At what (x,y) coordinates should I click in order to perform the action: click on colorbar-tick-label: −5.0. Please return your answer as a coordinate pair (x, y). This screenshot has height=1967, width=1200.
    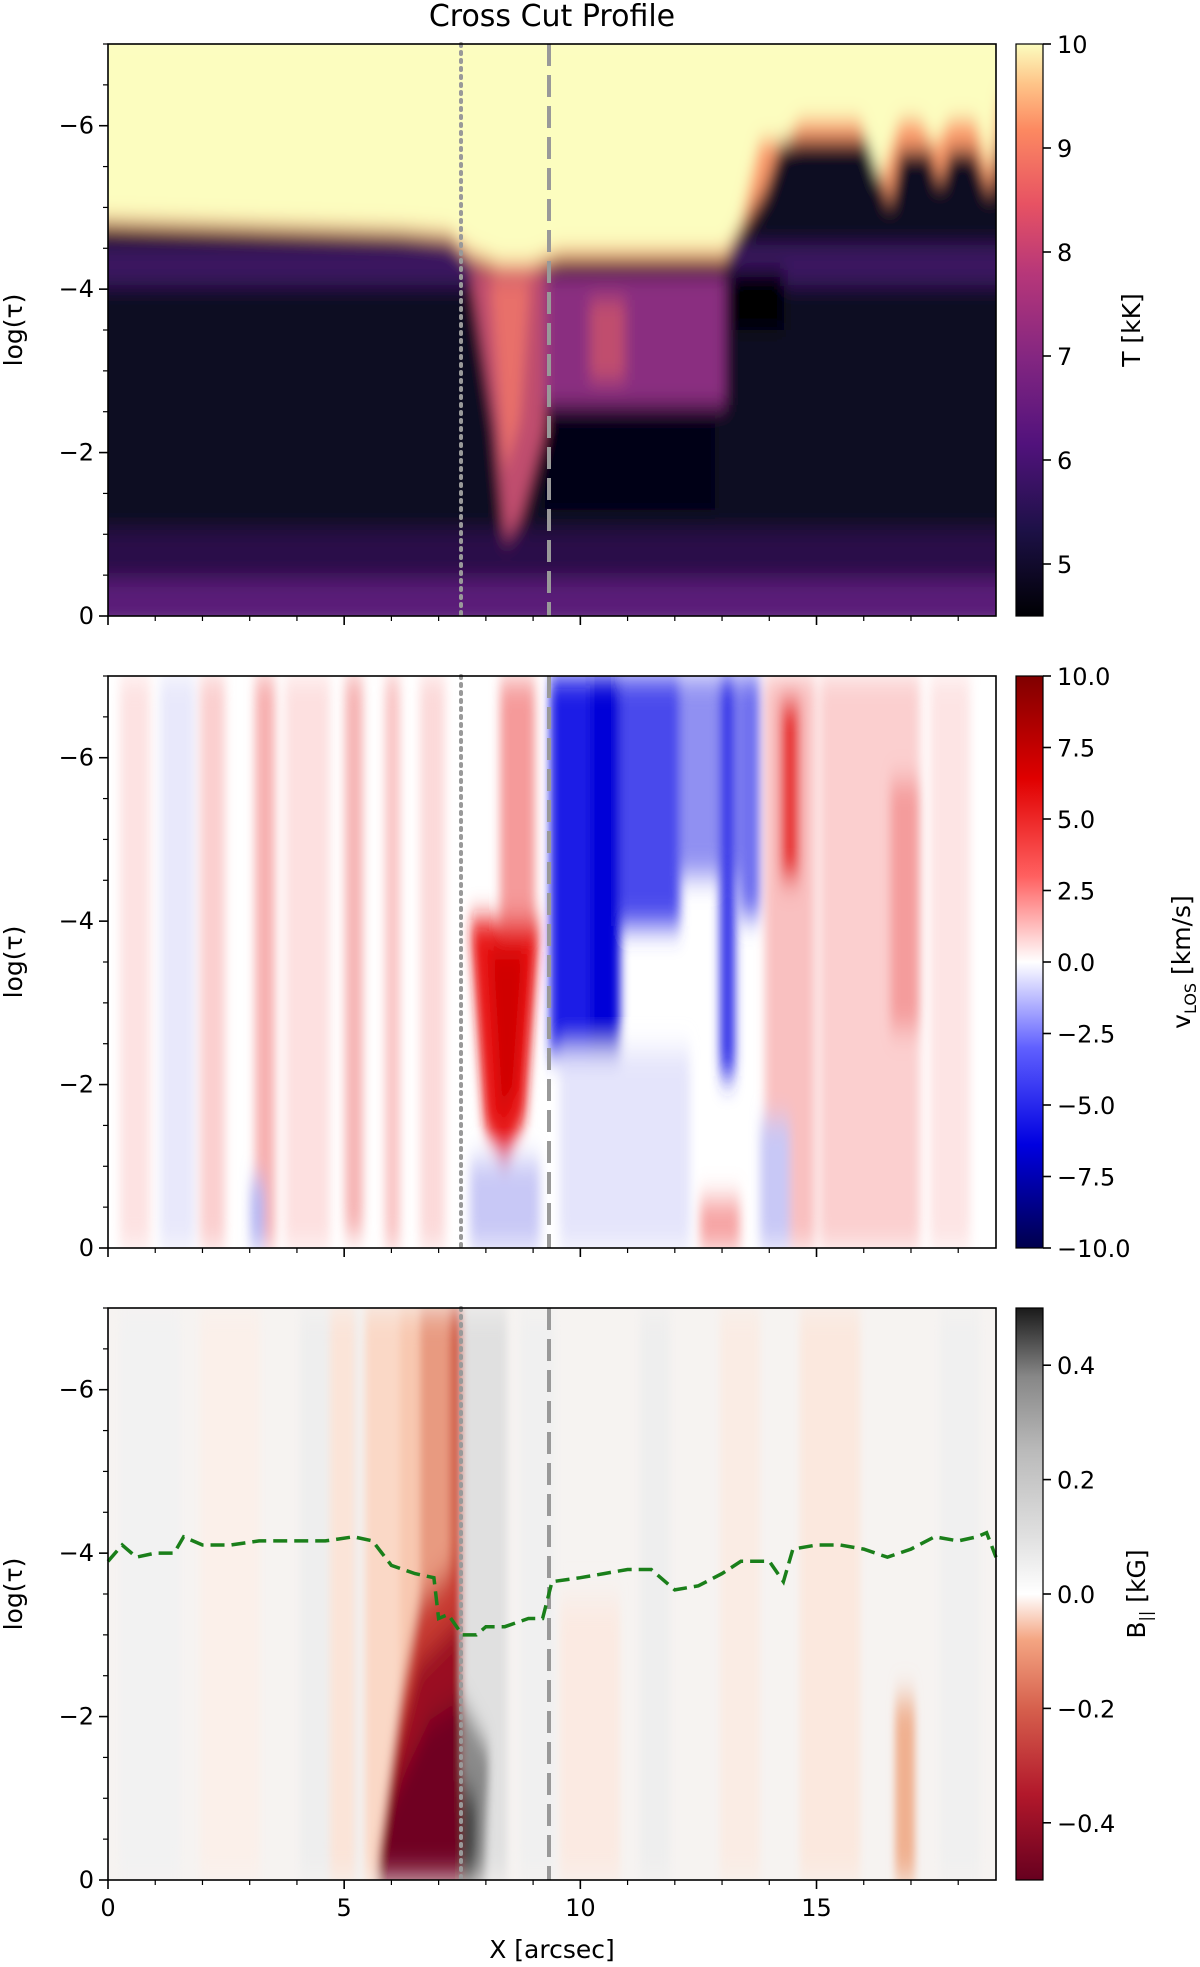
    Looking at the image, I should click on (1086, 1106).